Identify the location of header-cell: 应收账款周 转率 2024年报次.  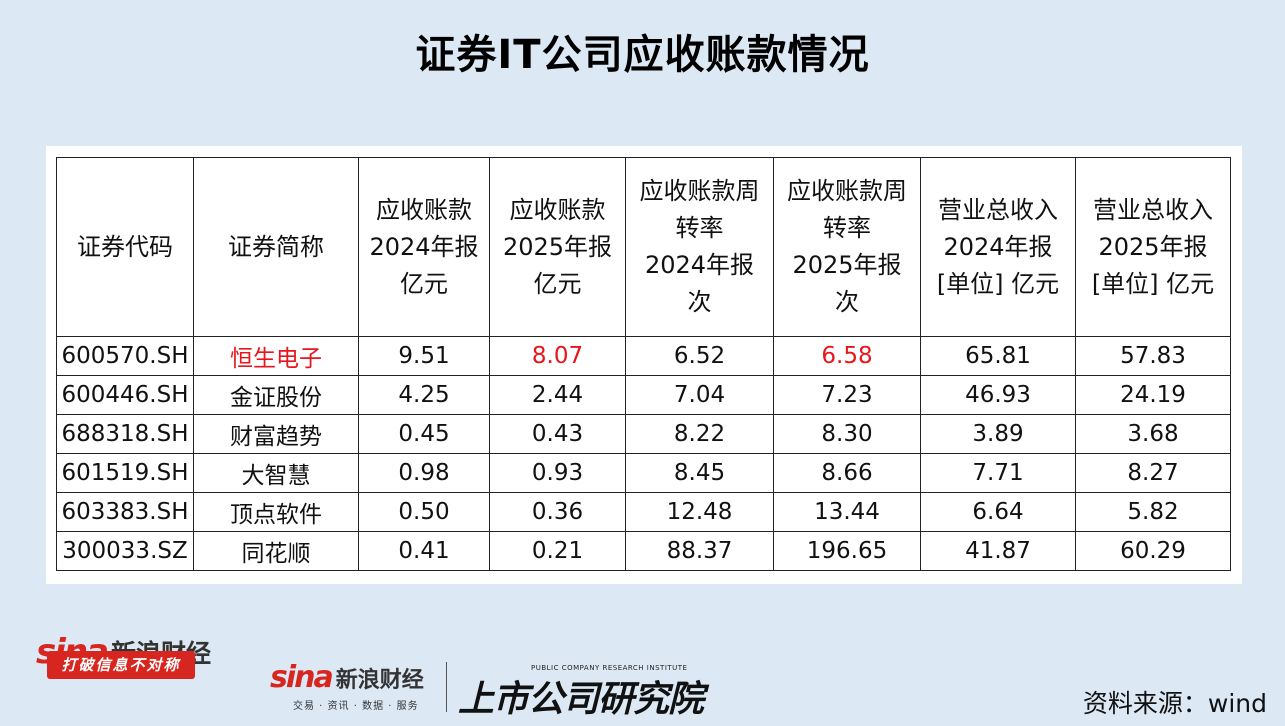
(699, 247).